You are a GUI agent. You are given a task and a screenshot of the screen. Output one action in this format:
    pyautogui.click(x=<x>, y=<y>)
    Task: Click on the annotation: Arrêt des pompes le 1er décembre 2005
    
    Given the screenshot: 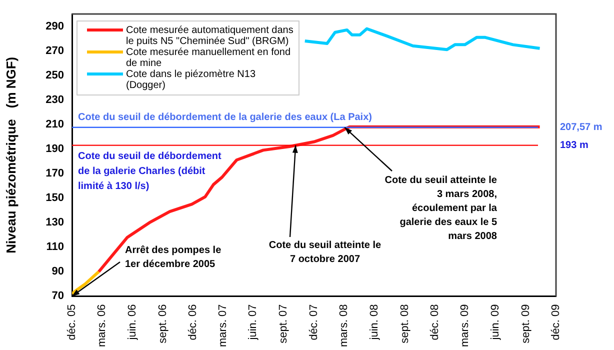 What is the action you would take?
    pyautogui.click(x=173, y=257)
    